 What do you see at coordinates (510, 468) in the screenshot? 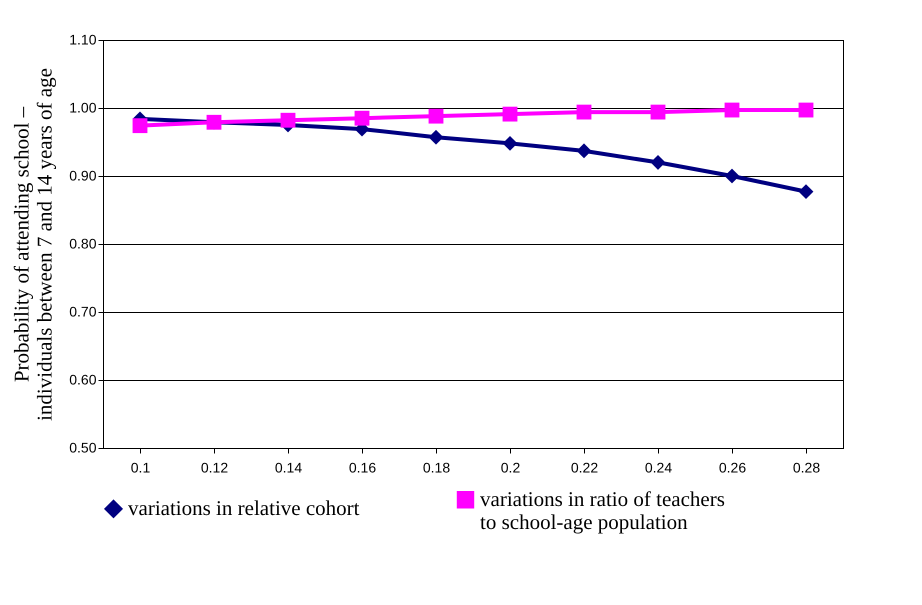
I see `x-tick-label: 0.2` at bounding box center [510, 468].